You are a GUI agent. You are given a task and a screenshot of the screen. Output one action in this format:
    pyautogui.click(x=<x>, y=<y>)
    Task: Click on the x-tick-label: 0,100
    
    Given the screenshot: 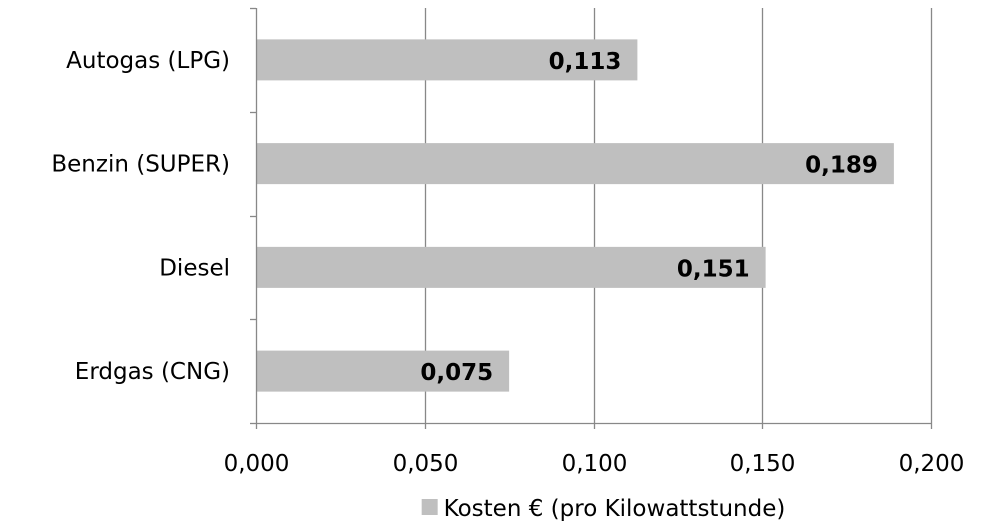 What is the action you would take?
    pyautogui.click(x=595, y=464)
    